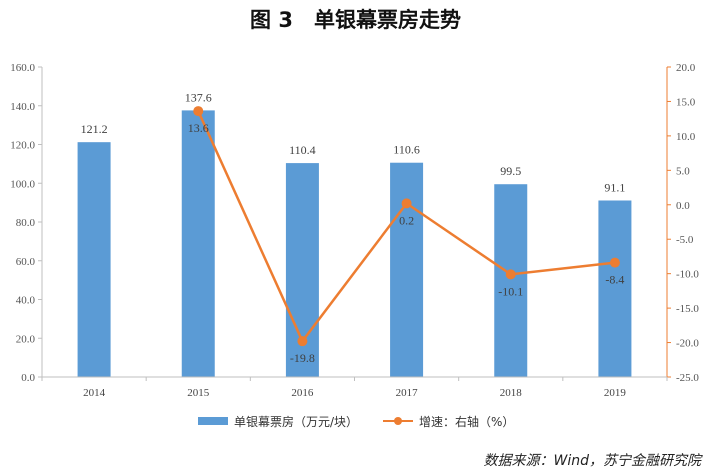  Describe the element at coordinates (687, 344) in the screenshot. I see `y-tick-label-right: -20.0` at that location.